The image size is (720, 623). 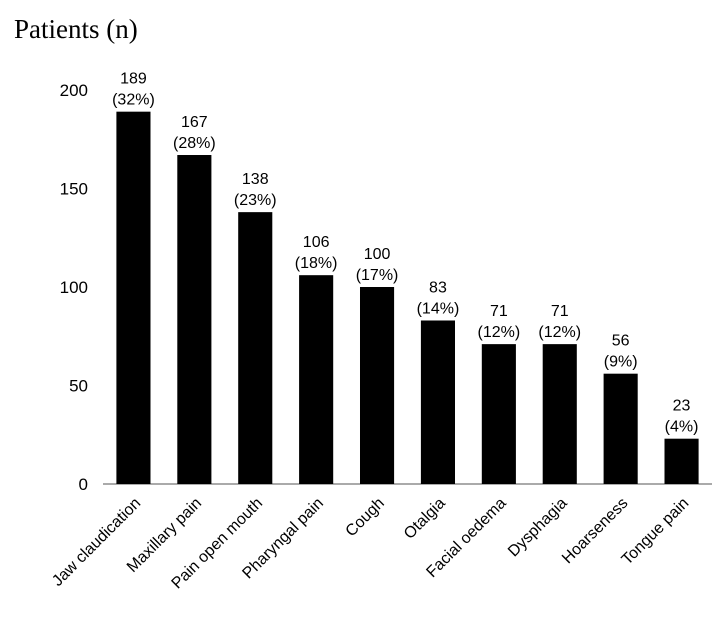 What do you see at coordinates (538, 528) in the screenshot?
I see `x-tick-label: Dysphagia` at bounding box center [538, 528].